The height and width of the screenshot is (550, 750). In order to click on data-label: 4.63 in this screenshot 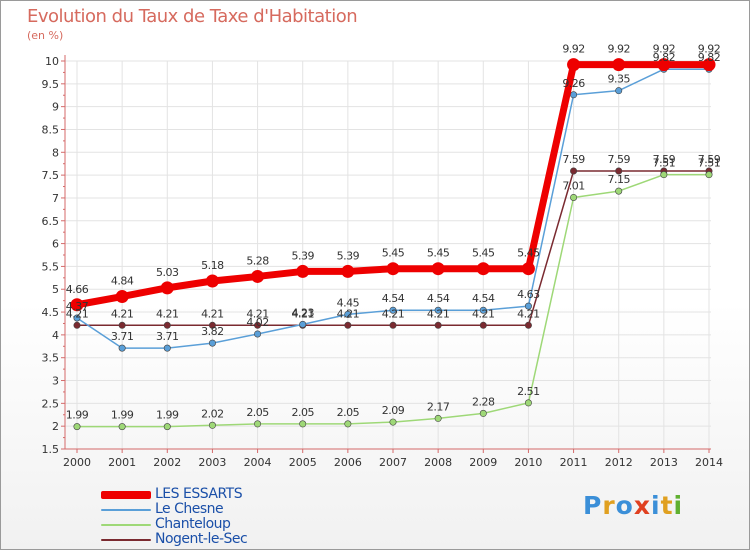, I will do `click(528, 294)`.